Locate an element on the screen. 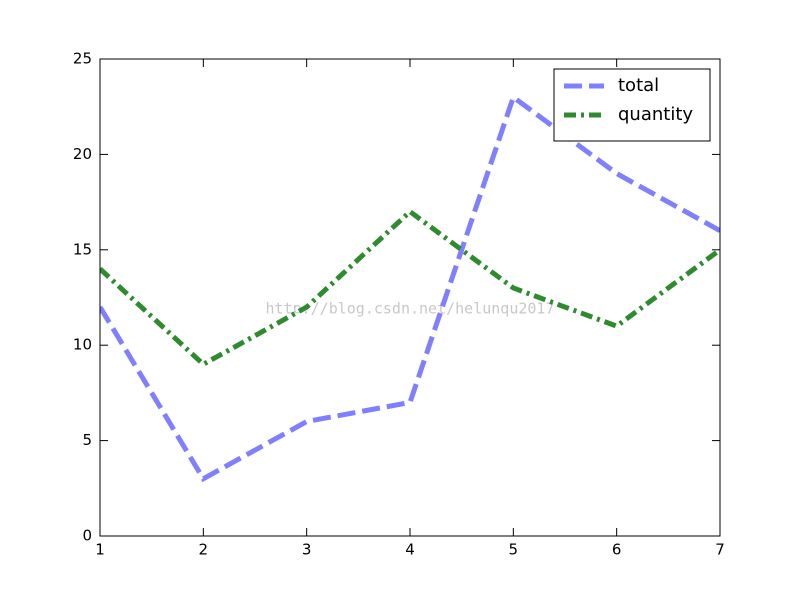 Image resolution: width=800 pixels, height=596 pixels. x-tick-label: 6 is located at coordinates (617, 550).